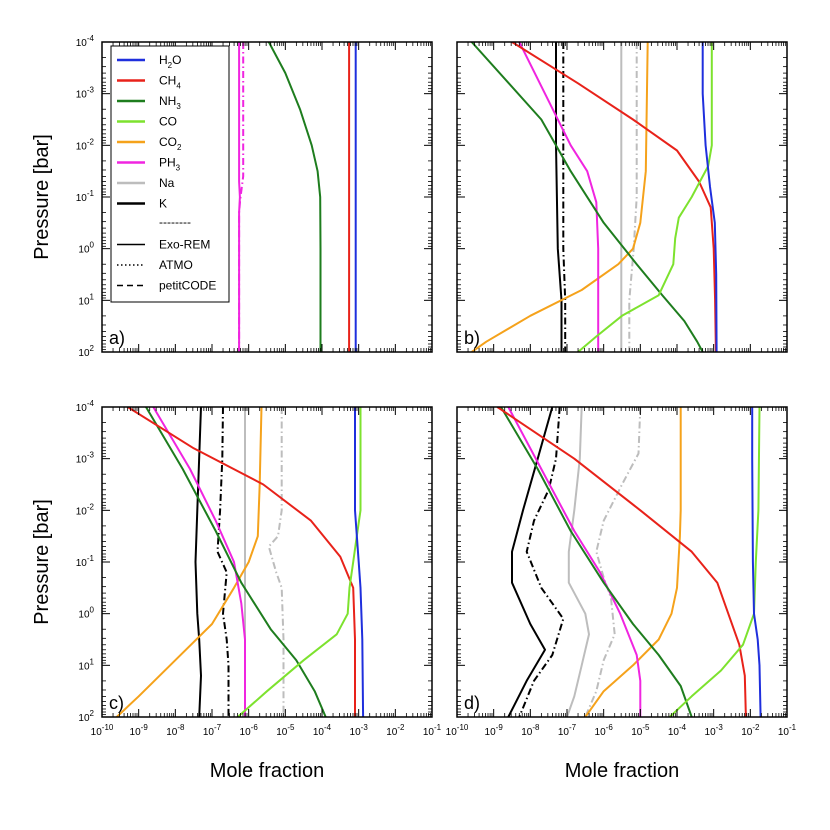 The image size is (830, 830). What do you see at coordinates (167, 183) in the screenshot?
I see `legend-entry: Na` at bounding box center [167, 183].